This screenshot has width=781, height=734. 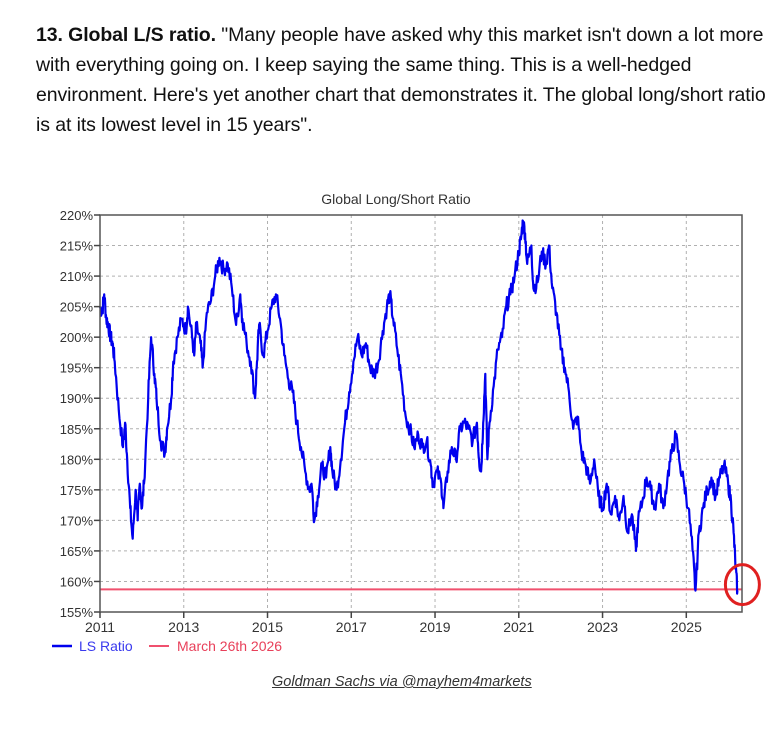 I want to click on legend: LS Ratio March 26th 2026, so click(x=167, y=646).